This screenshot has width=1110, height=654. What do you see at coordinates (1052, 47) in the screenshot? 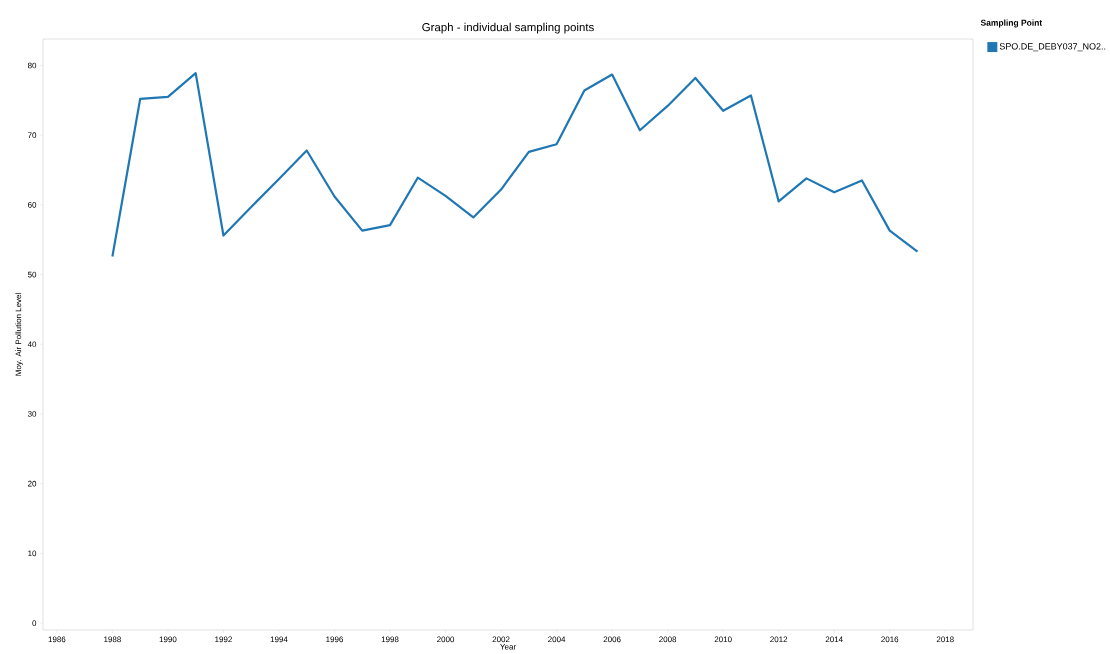
I see `legend-label: SPO.DE_DEBY037_NO2..` at bounding box center [1052, 47].